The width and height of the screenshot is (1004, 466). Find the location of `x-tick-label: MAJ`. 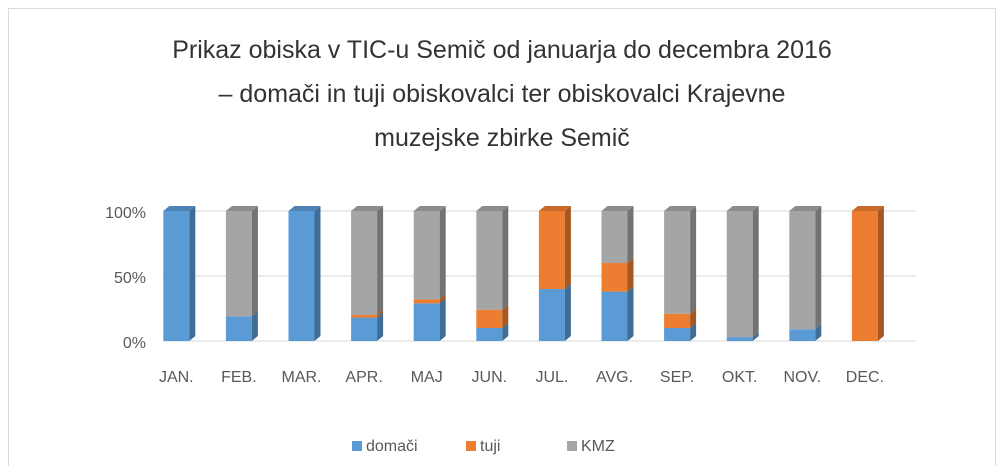

x-tick-label: MAJ is located at coordinates (427, 377).